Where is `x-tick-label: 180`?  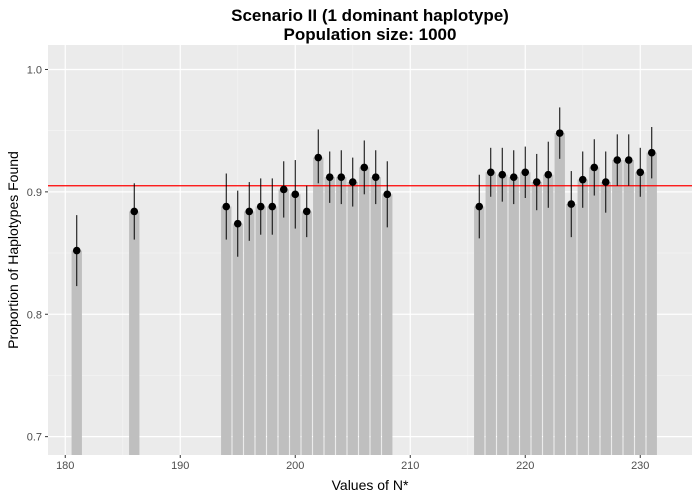
x-tick-label: 180 is located at coordinates (65, 466).